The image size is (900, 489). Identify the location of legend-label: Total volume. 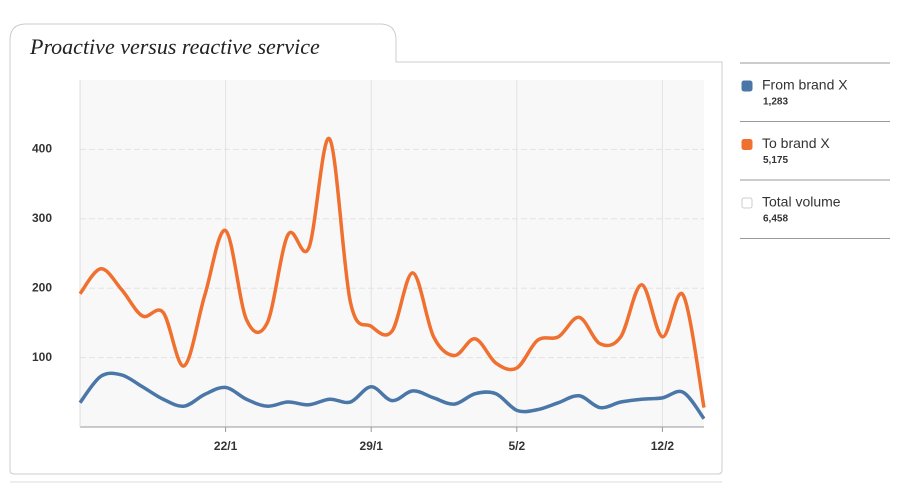
(801, 202).